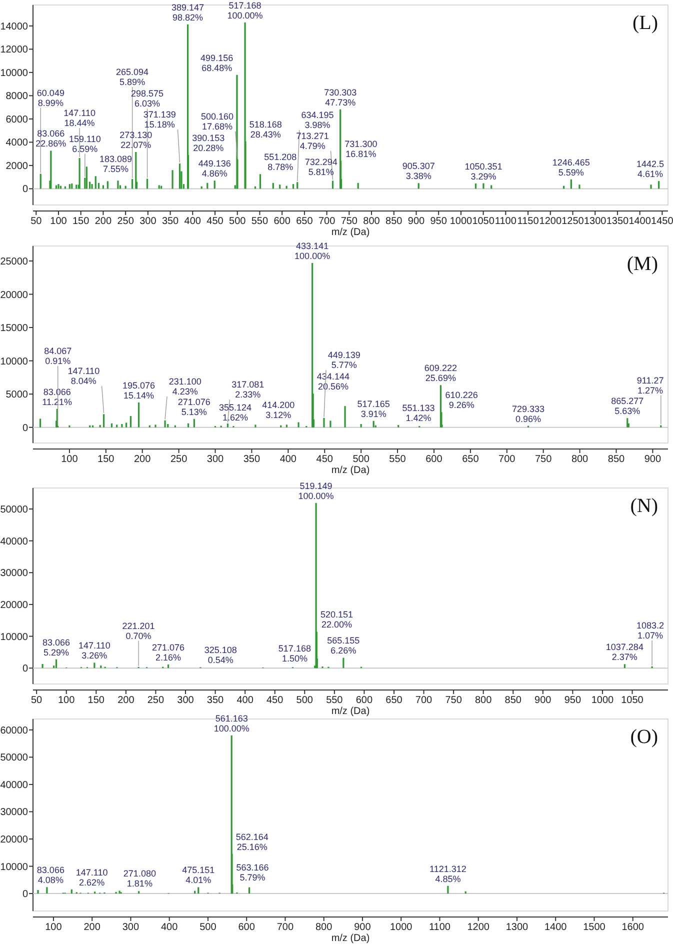  I want to click on chart-title: (O), so click(644, 737).